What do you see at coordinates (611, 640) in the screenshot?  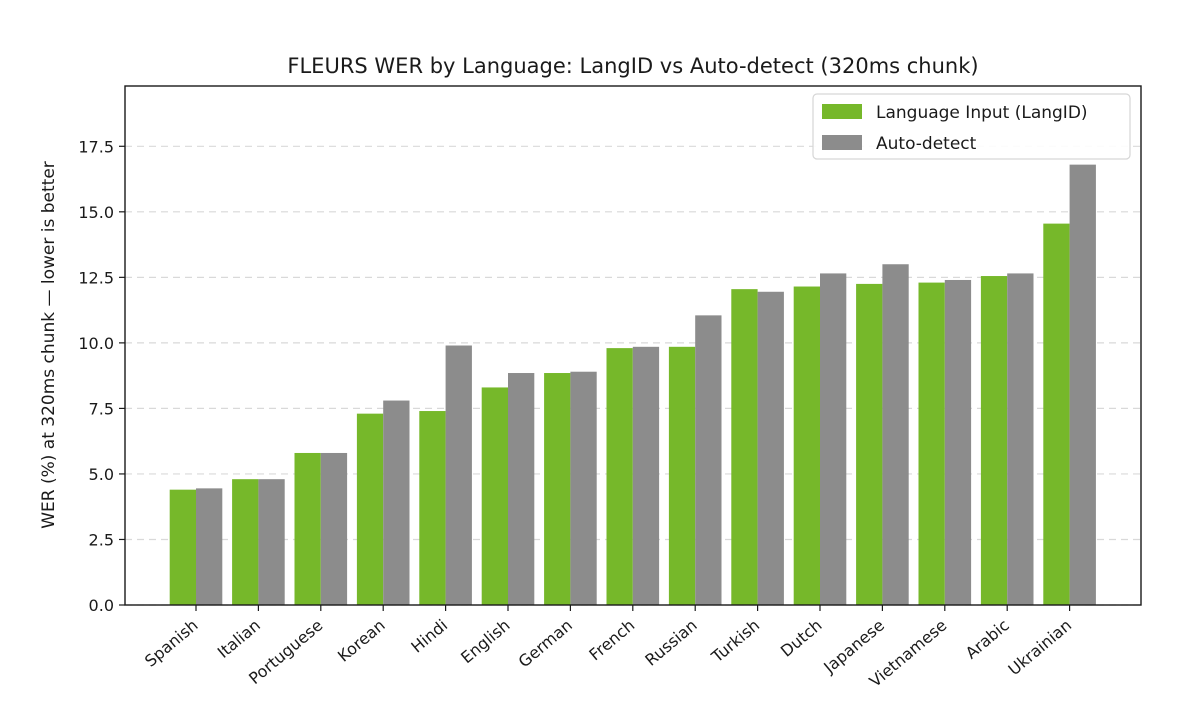 I see `x-tick-label: French` at bounding box center [611, 640].